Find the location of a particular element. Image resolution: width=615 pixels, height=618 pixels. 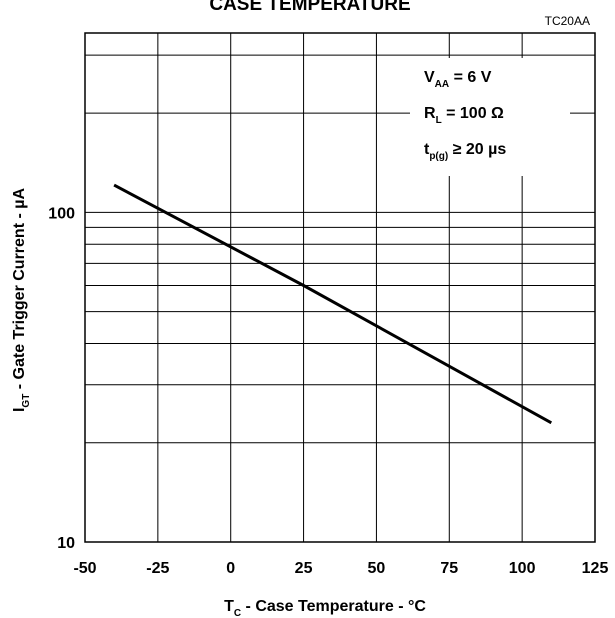

x-tick-label: 75 is located at coordinates (449, 568).